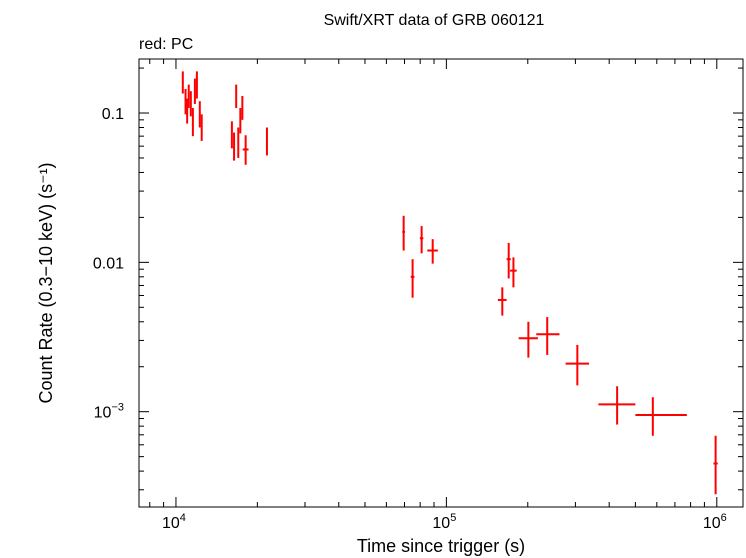  I want to click on y-axis-label: Count Rate (0.3−10 keV) (s⁻¹), so click(46, 282).